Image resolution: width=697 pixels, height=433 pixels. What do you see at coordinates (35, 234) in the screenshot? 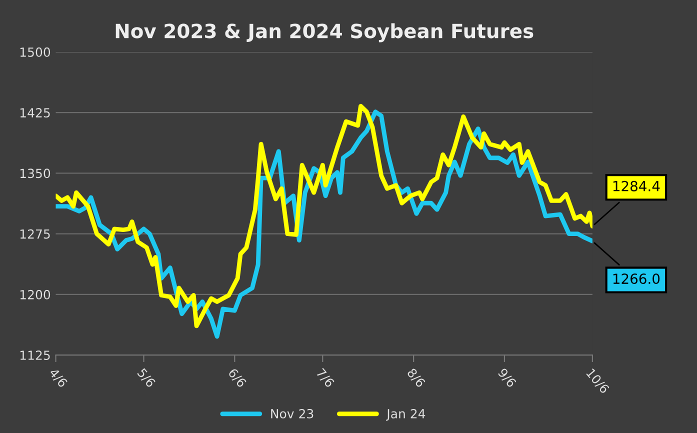
I see `y-tick-label: 1275` at bounding box center [35, 234].